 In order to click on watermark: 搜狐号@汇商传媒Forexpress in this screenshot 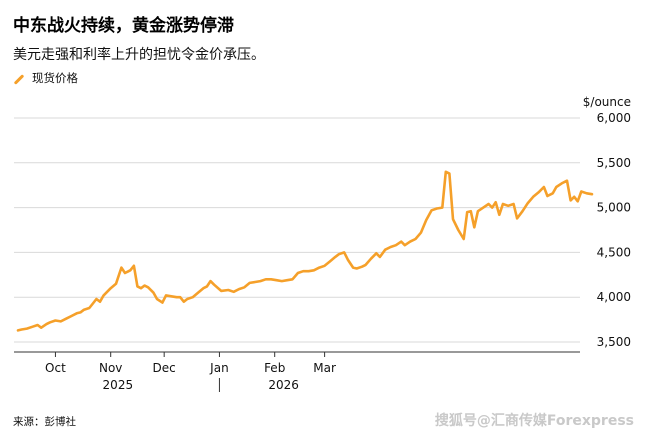, I will do `click(534, 421)`.